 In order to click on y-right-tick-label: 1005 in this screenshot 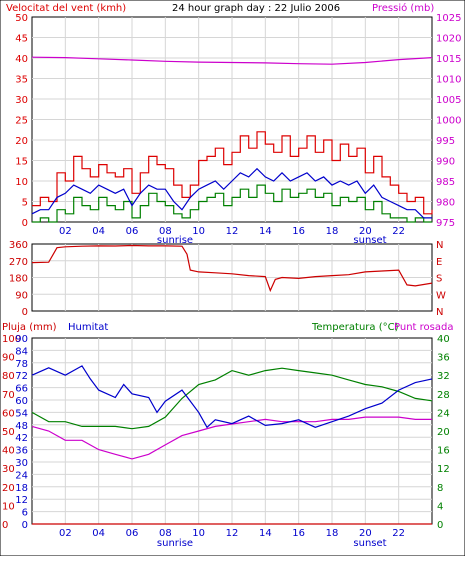, I will do `click(448, 100)`.